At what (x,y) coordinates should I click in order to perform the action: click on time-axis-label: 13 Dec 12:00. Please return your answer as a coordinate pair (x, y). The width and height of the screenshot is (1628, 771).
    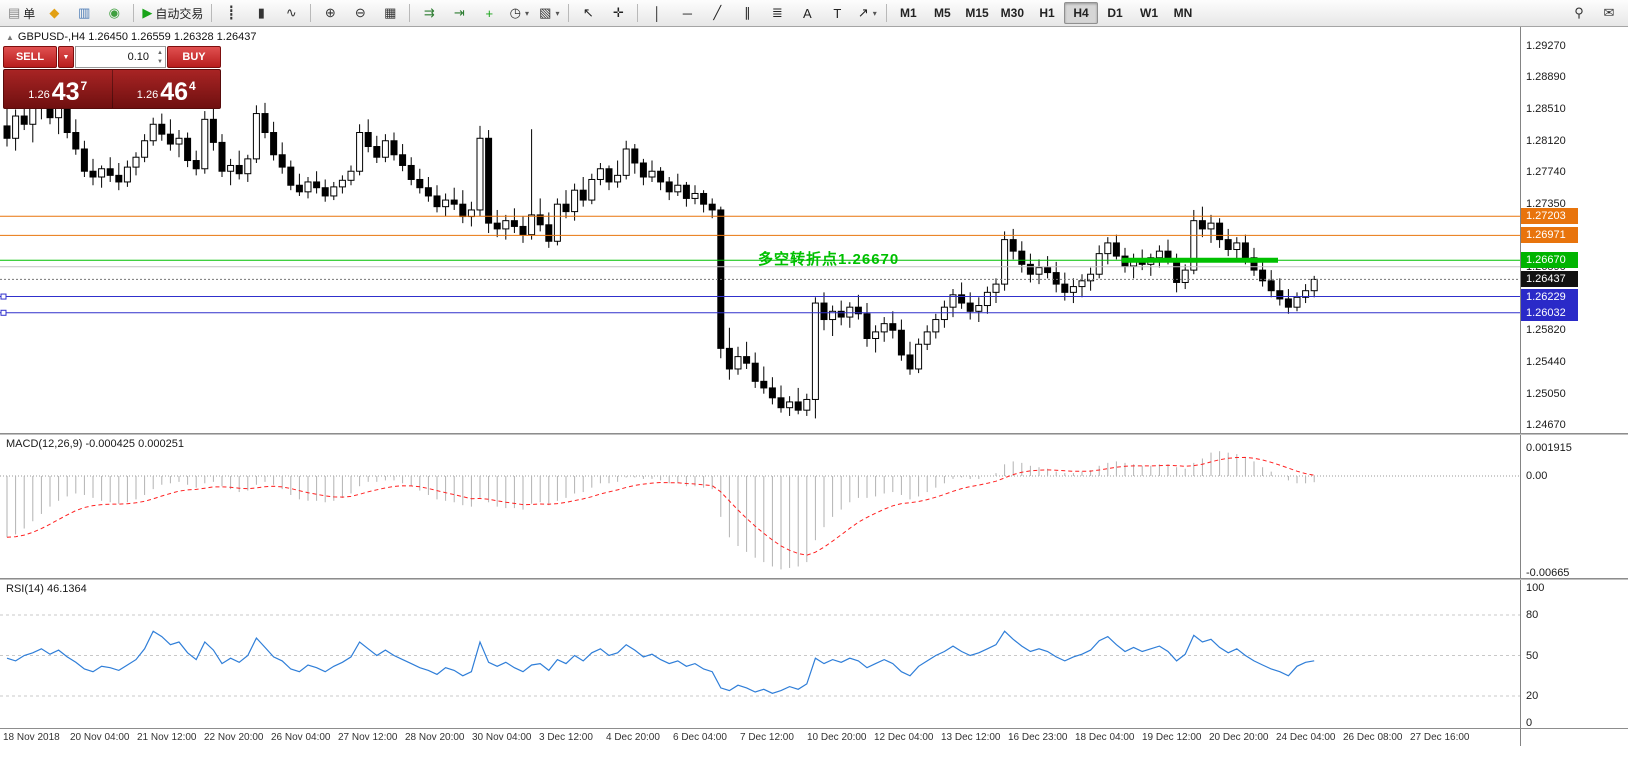
    Looking at the image, I should click on (971, 737).